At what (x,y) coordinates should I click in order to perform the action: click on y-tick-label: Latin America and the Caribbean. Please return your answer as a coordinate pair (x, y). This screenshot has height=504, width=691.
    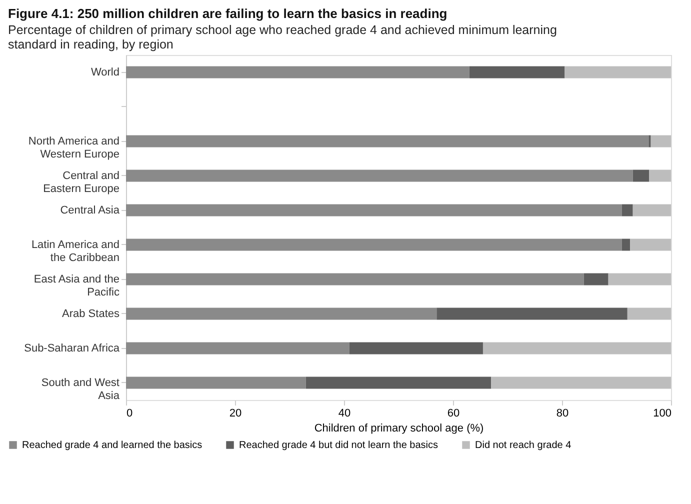
    Looking at the image, I should click on (75, 251).